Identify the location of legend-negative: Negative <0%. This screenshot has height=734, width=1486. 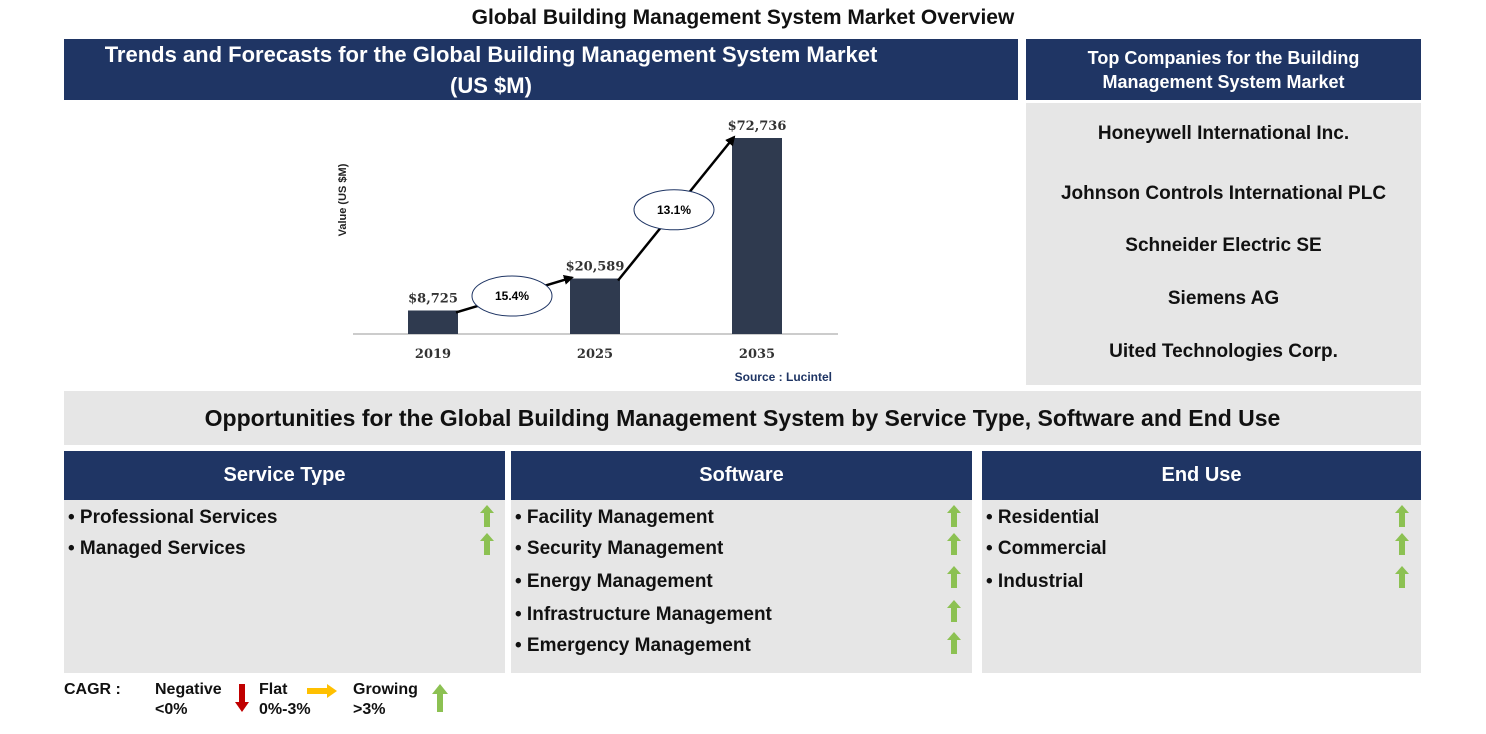
(188, 700).